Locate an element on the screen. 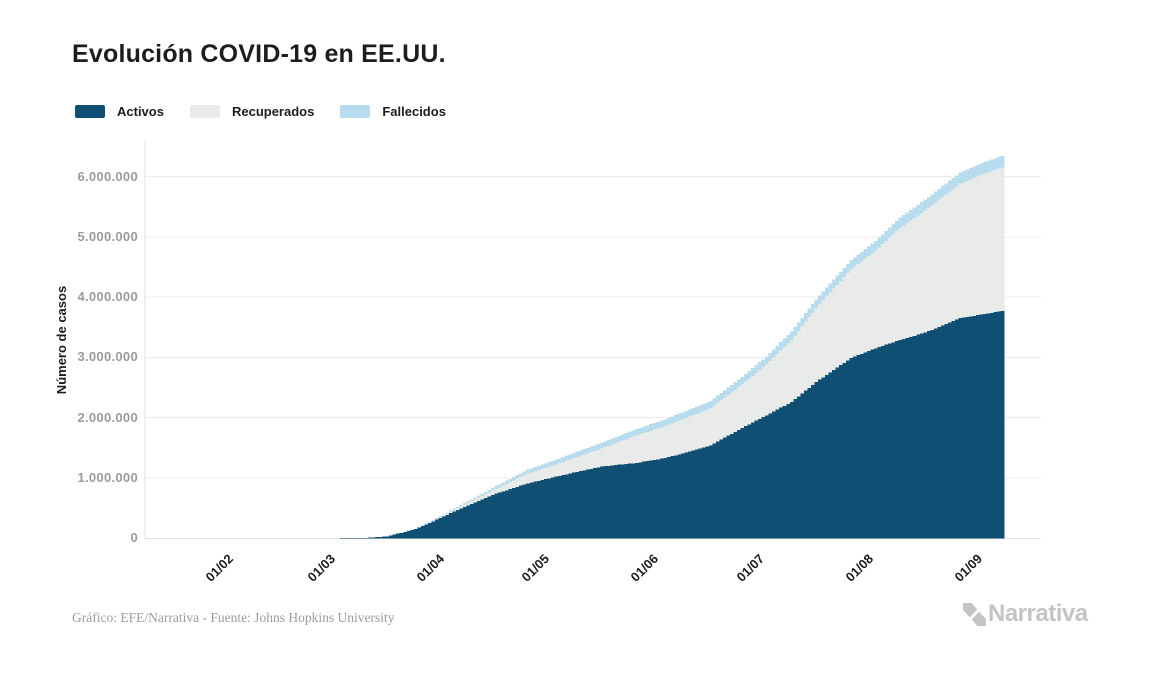 The width and height of the screenshot is (1157, 674). legend: Activos Recuperados Fallecidos is located at coordinates (260, 111).